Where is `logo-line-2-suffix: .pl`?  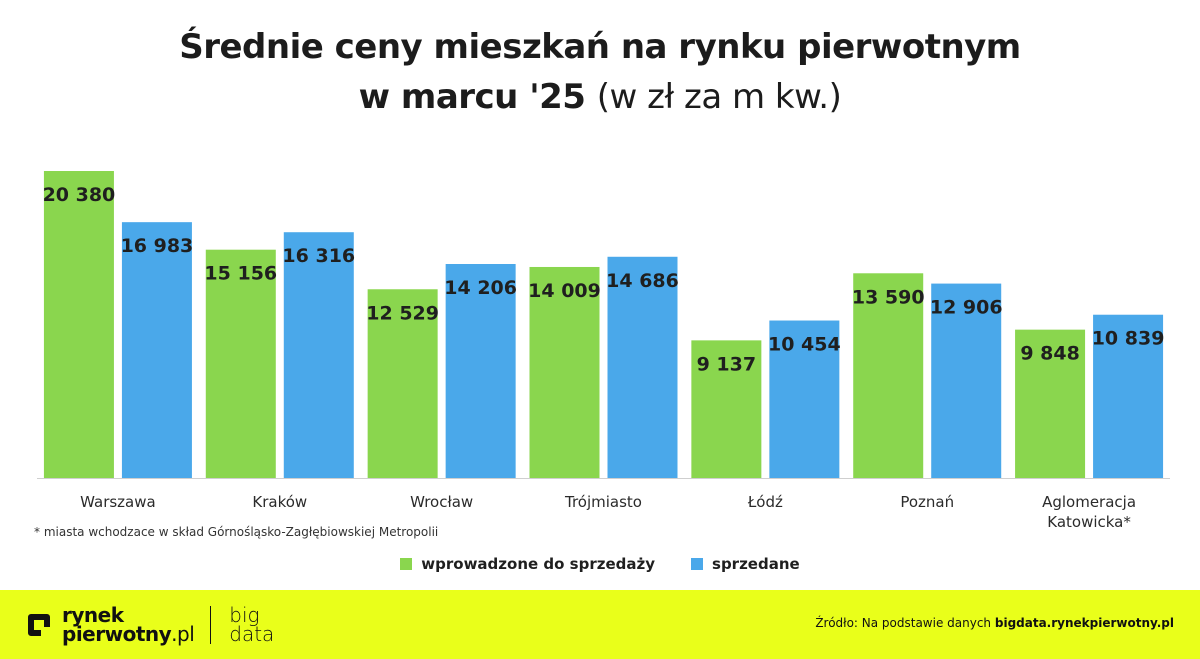 logo-line-2-suffix: .pl is located at coordinates (183, 634).